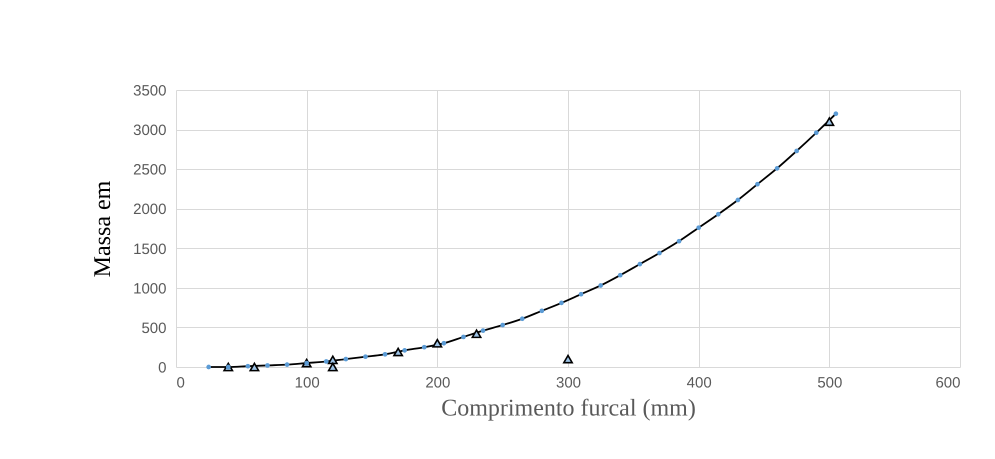 This screenshot has height=459, width=995. What do you see at coordinates (149, 209) in the screenshot?
I see `y-tick-label: 2000` at bounding box center [149, 209].